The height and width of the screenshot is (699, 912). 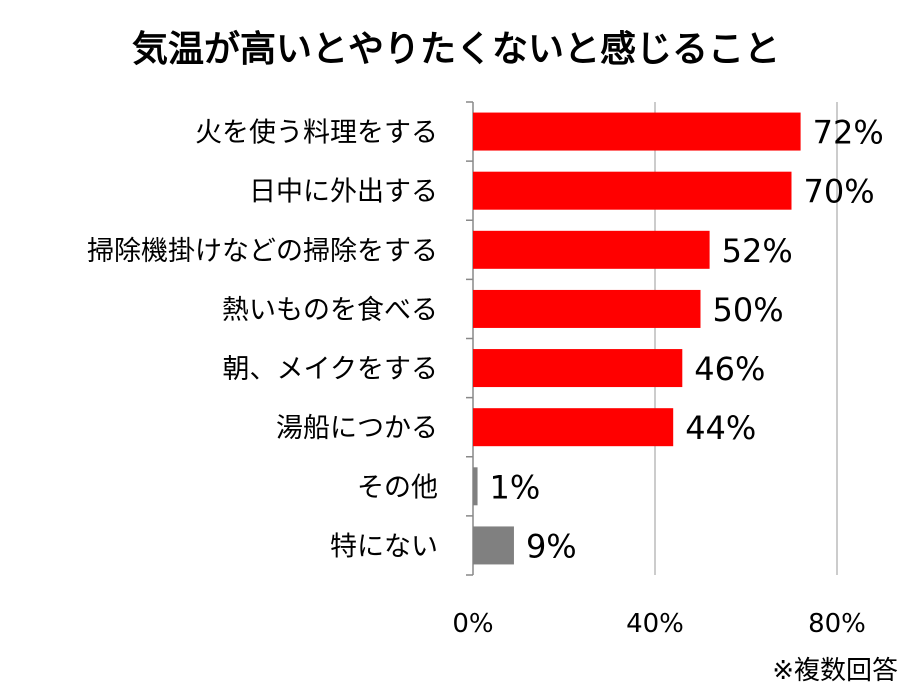 I want to click on category-label: 熱いものを食べる, so click(x=330, y=310).